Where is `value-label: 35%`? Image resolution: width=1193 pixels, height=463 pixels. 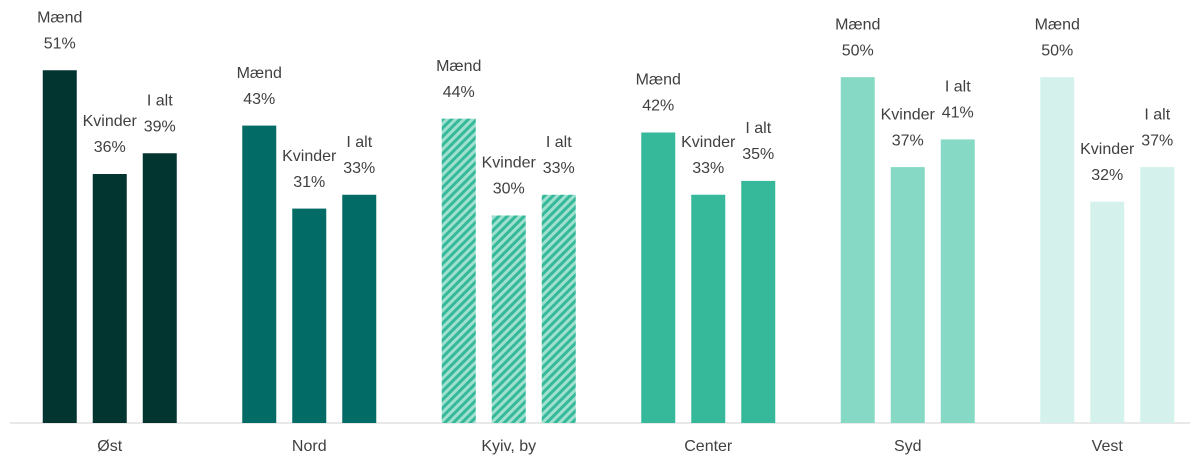
value-label: 35% is located at coordinates (758, 154).